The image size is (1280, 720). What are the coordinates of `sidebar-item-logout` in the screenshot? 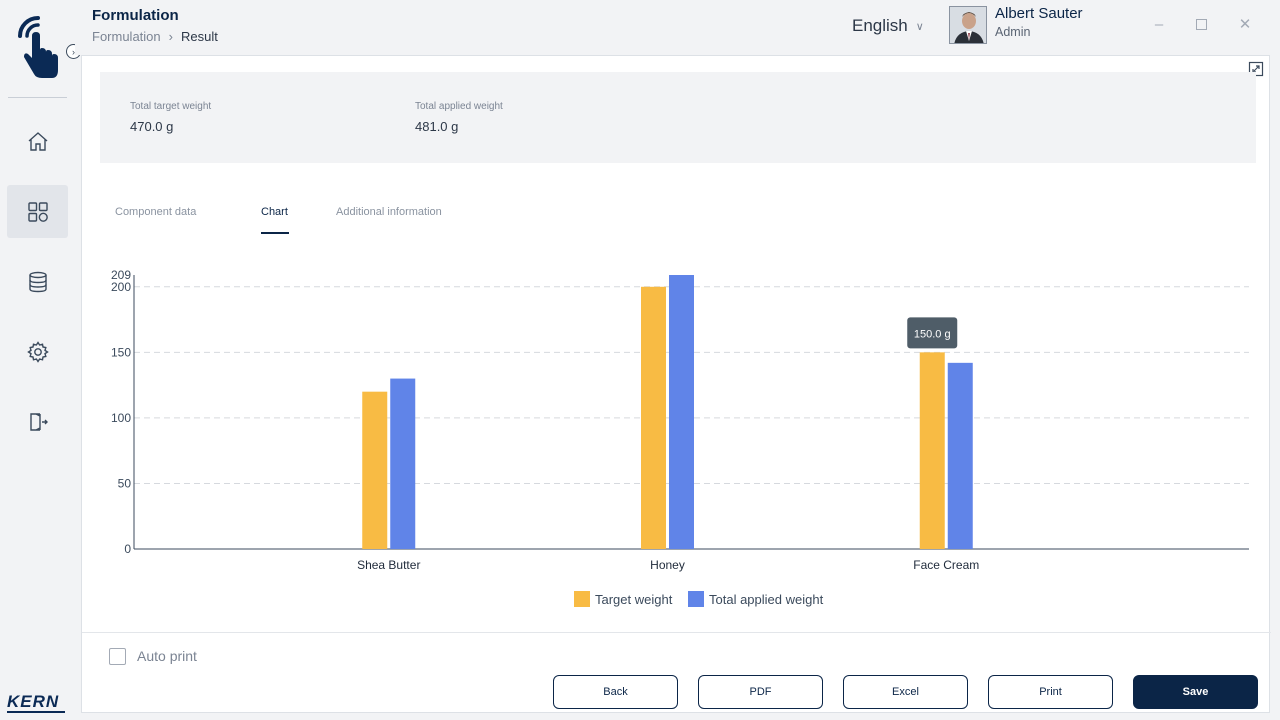 It's located at (37, 421).